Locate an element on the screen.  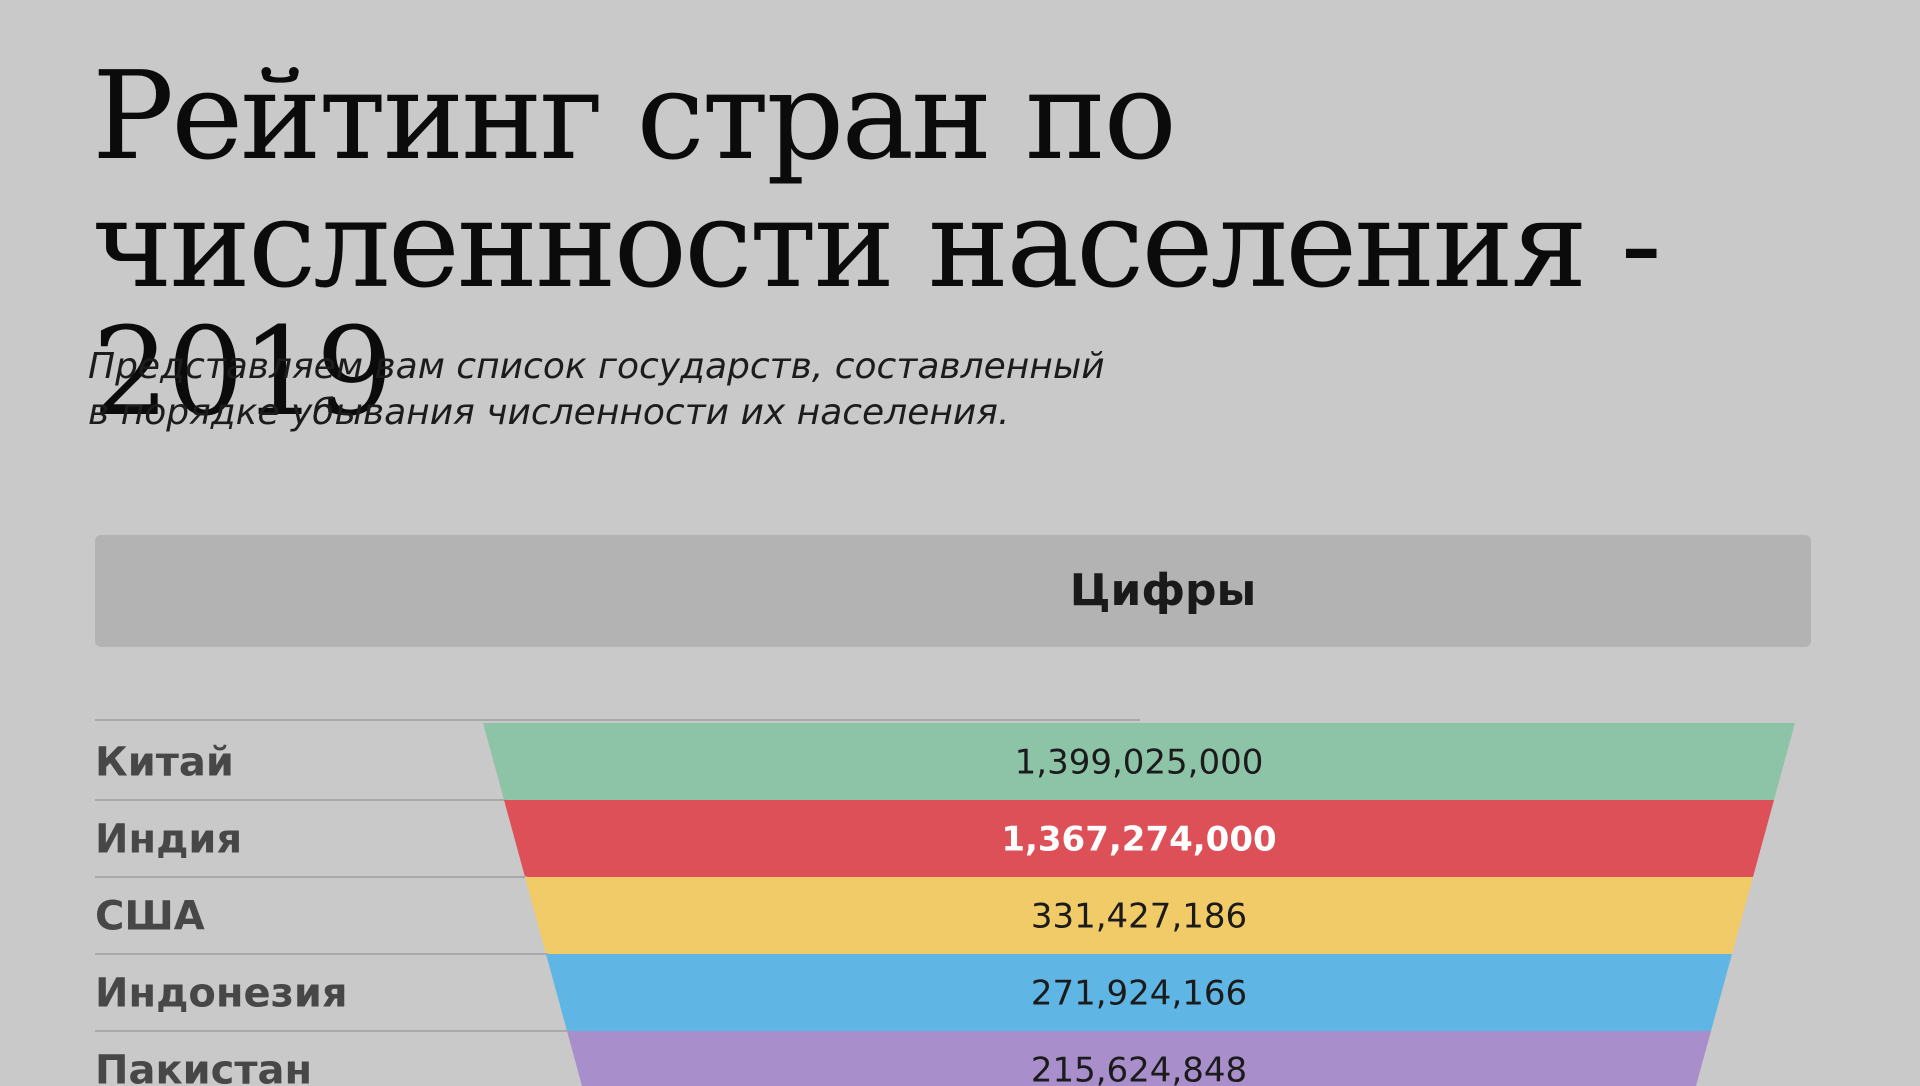
population-value-label: 331,427,186 is located at coordinates (1139, 917).